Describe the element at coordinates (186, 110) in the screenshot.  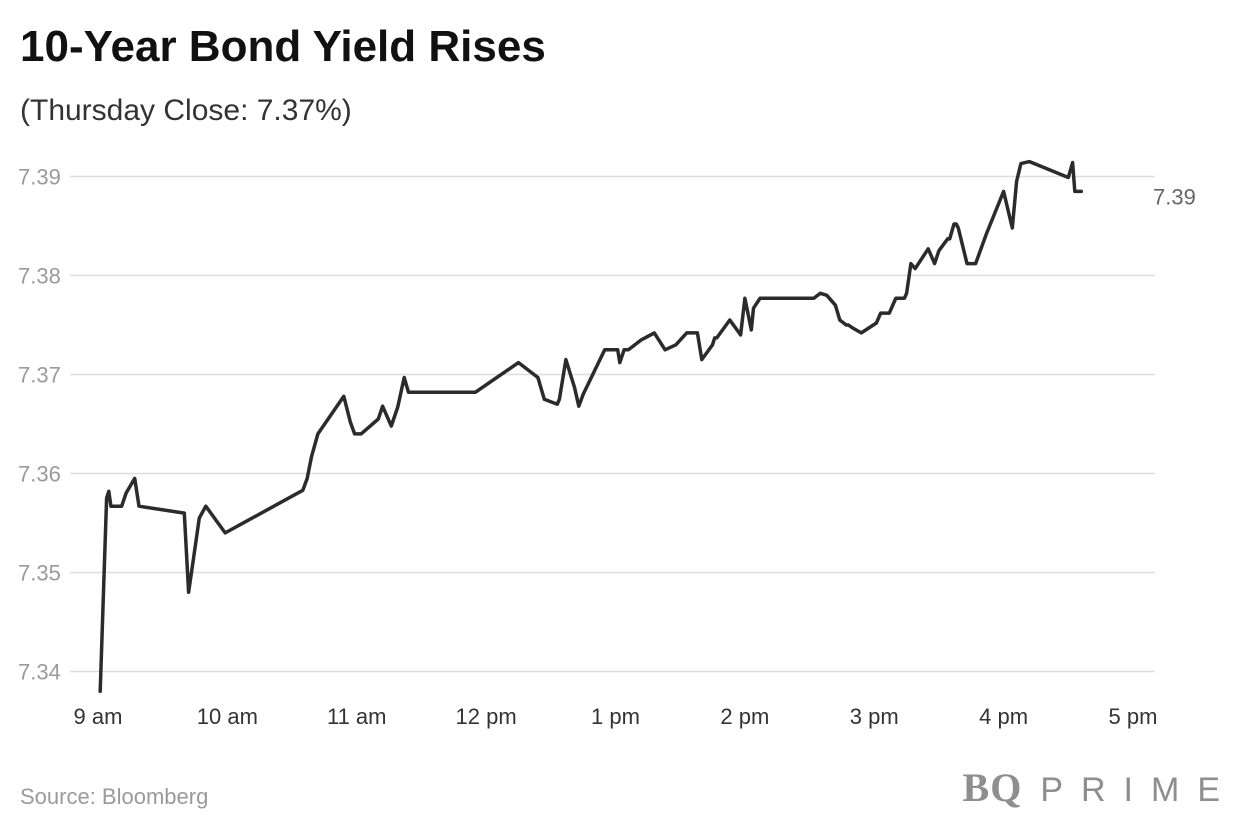
I see `chart-subtitle: (Thursday Close: 7.37%)` at that location.